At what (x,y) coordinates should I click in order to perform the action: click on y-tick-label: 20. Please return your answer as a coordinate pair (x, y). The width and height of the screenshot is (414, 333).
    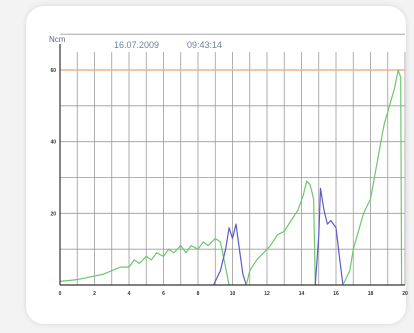
    Looking at the image, I should click on (53, 214).